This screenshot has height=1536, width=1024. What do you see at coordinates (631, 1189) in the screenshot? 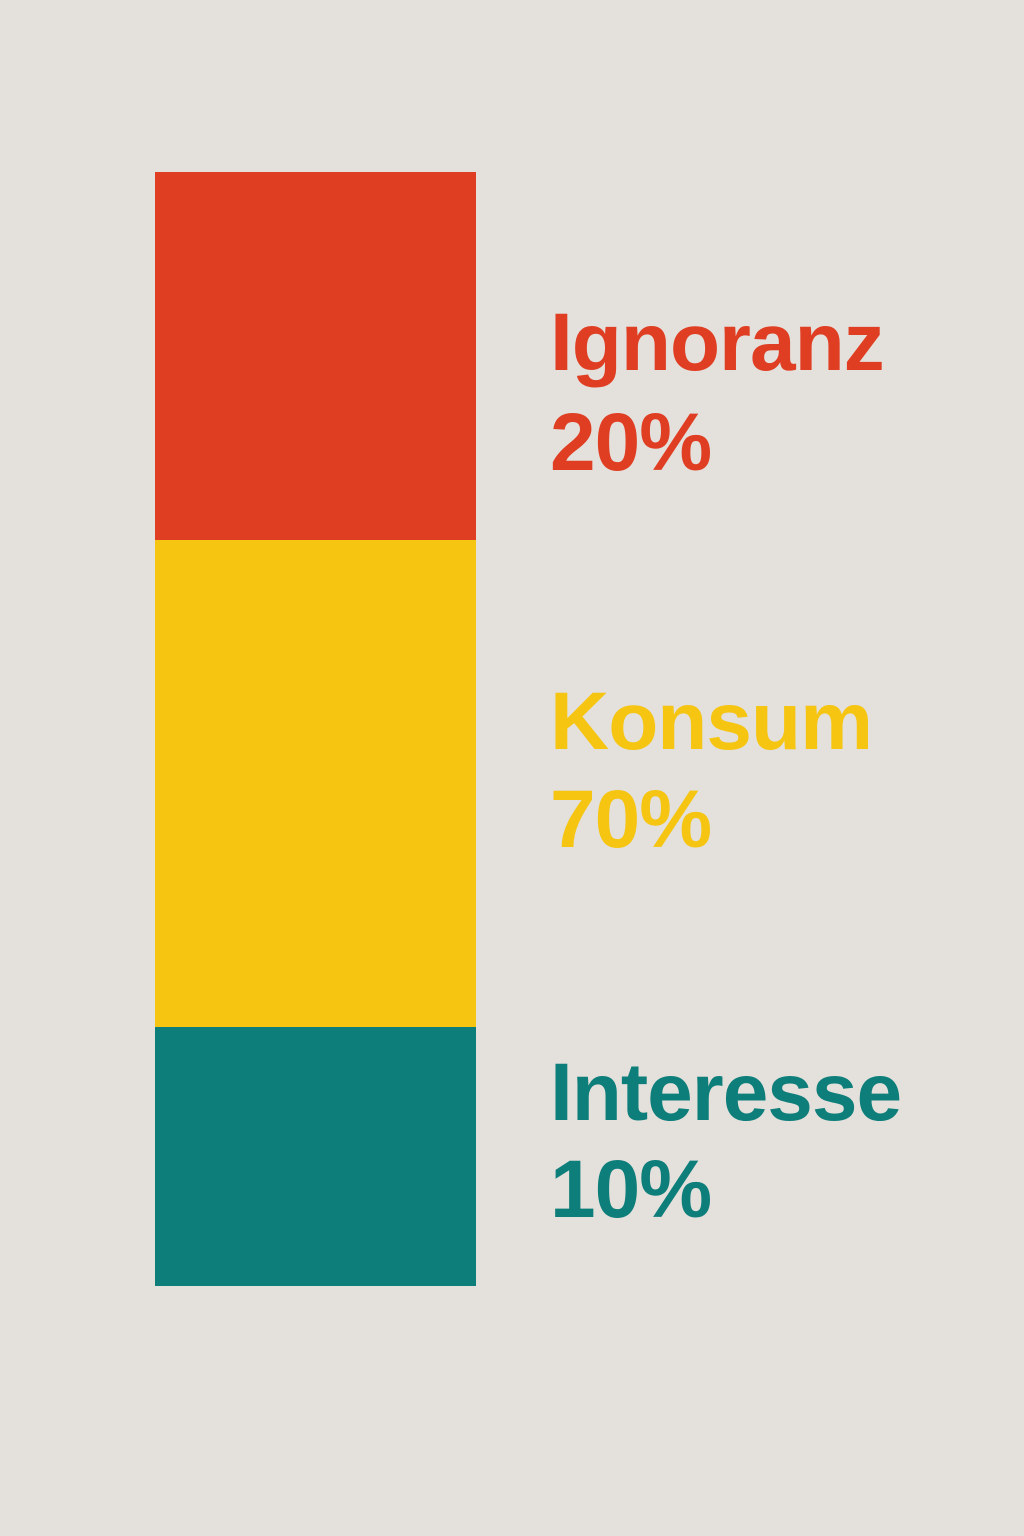
I see `data-label: 10%` at bounding box center [631, 1189].